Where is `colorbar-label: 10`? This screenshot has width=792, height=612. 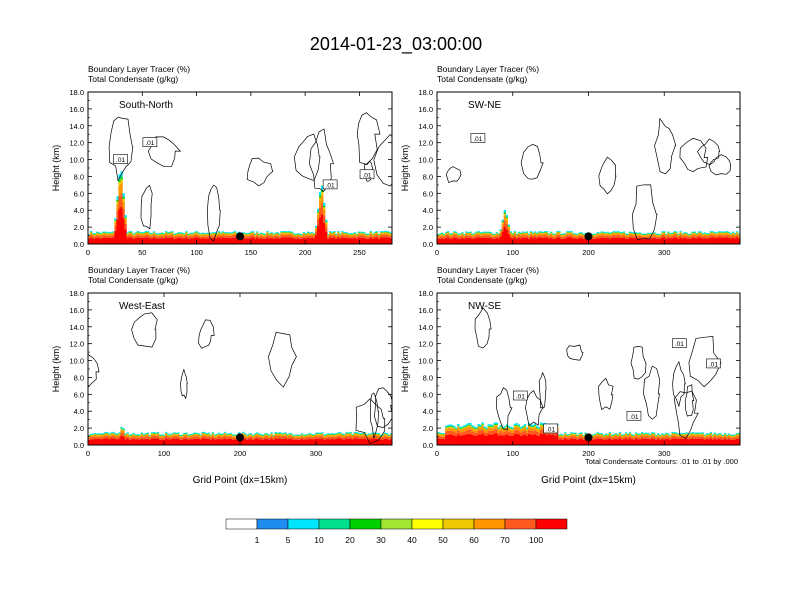 colorbar-label: 10 is located at coordinates (319, 540).